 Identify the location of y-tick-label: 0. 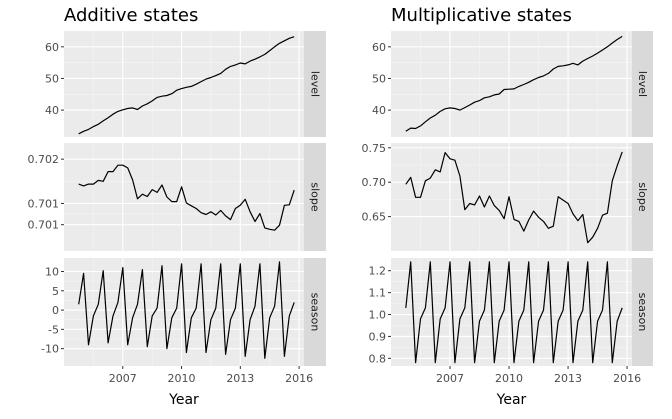
(55, 310).